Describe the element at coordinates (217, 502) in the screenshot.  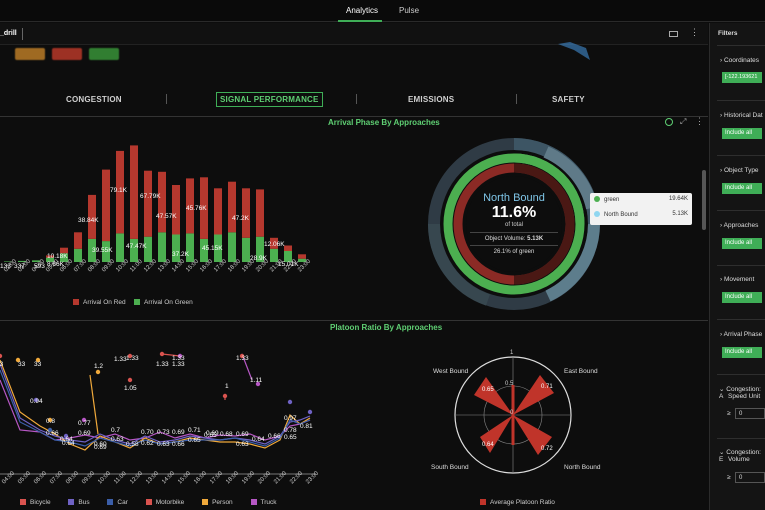
I see `legend-person: Person` at that location.